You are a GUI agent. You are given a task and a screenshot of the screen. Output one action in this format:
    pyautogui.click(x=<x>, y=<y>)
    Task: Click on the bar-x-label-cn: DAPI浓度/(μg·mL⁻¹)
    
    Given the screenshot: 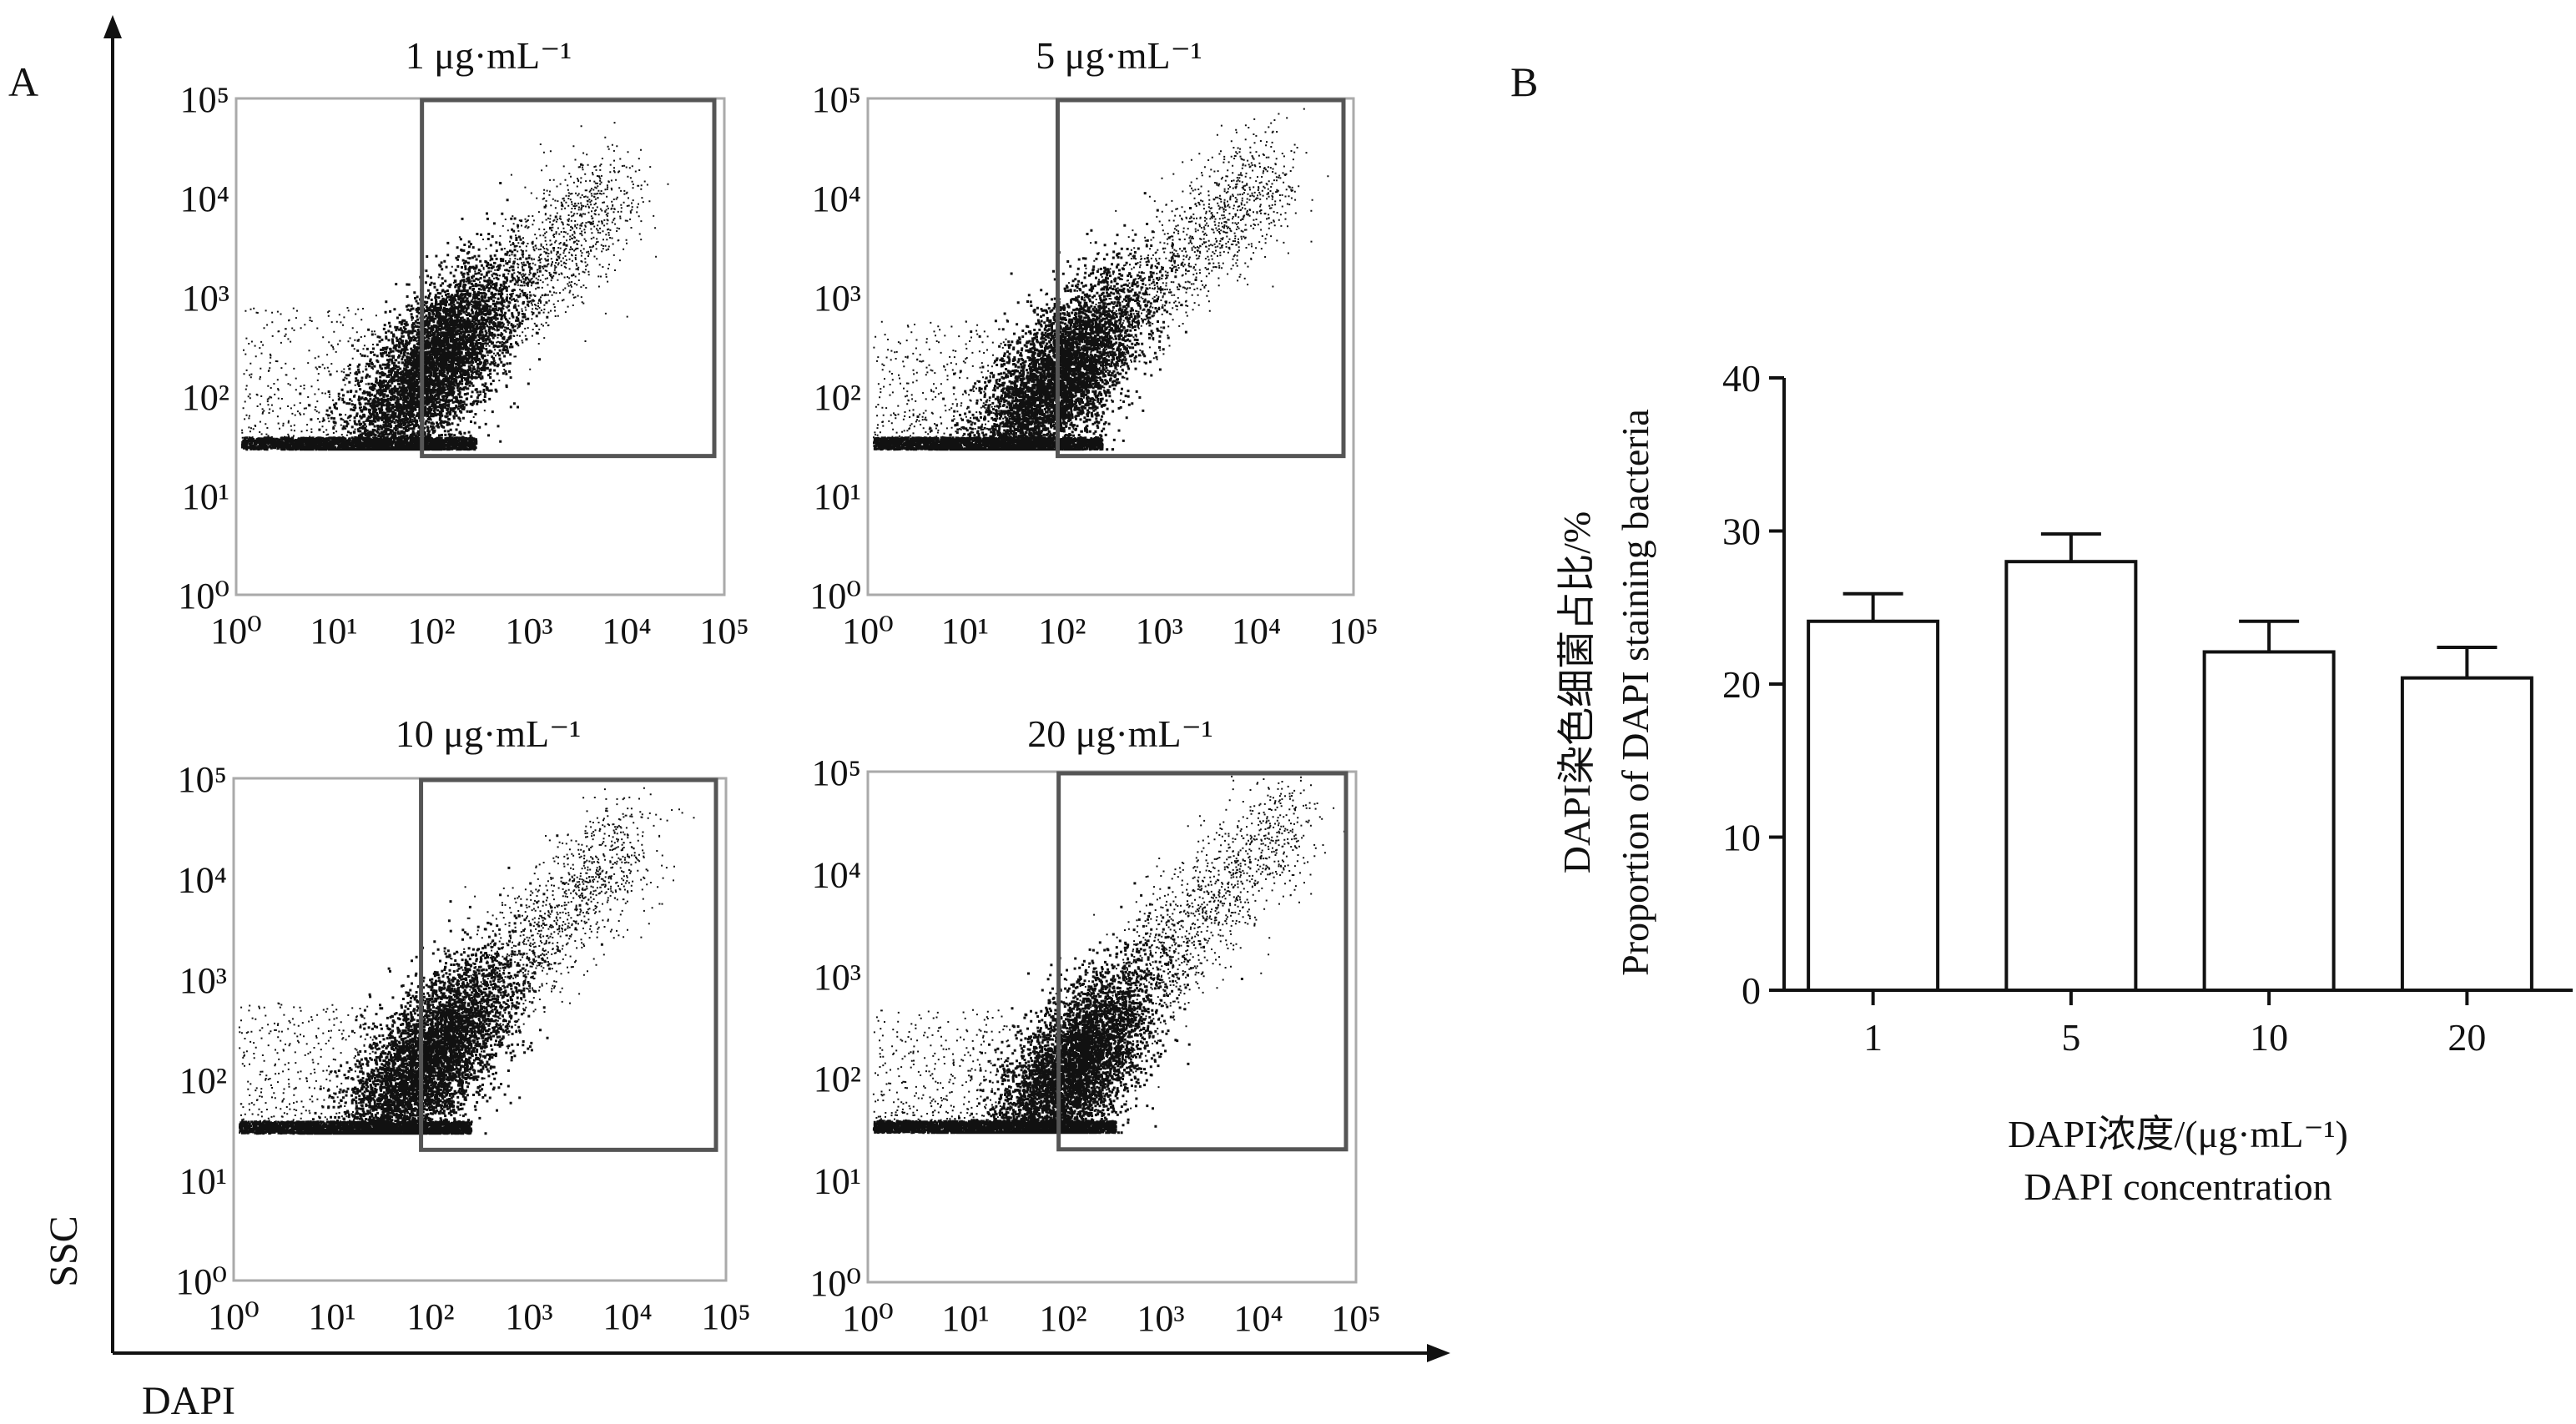 What is the action you would take?
    pyautogui.click(x=2178, y=1134)
    